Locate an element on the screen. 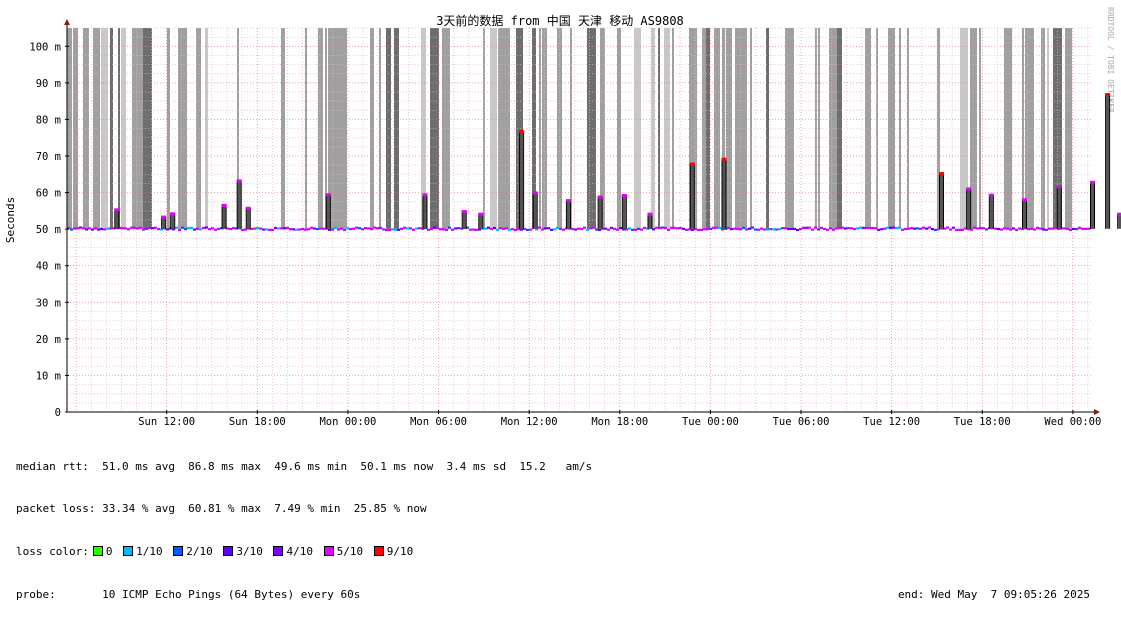 Image resolution: width=1121 pixels, height=617 pixels. loss-color-label: loss color: is located at coordinates (52, 552).